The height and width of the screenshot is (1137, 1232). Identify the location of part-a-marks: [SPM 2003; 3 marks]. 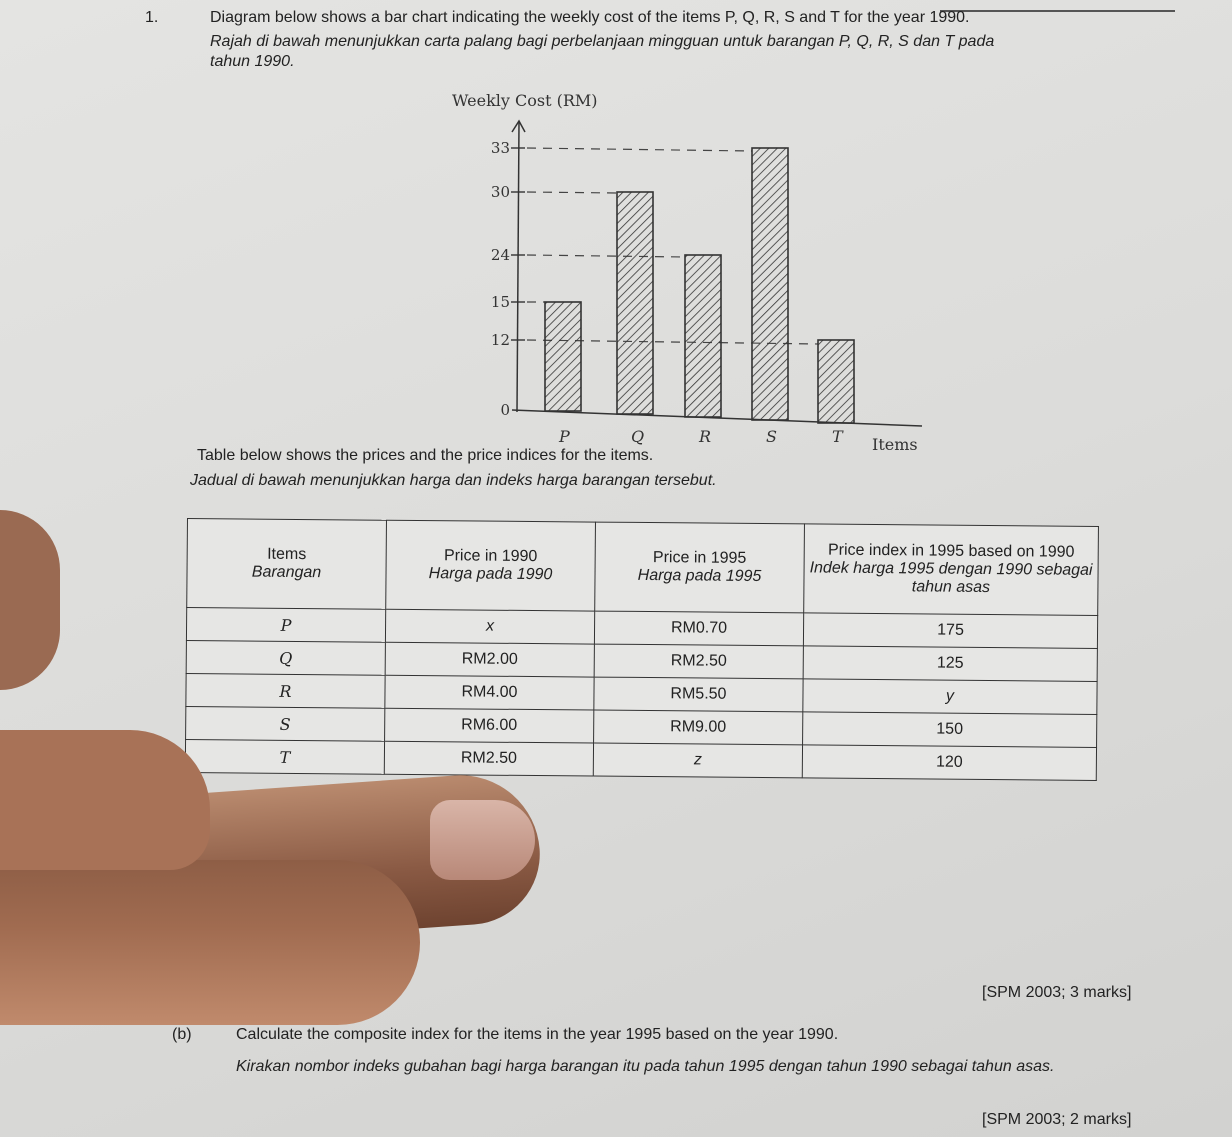
(1057, 992).